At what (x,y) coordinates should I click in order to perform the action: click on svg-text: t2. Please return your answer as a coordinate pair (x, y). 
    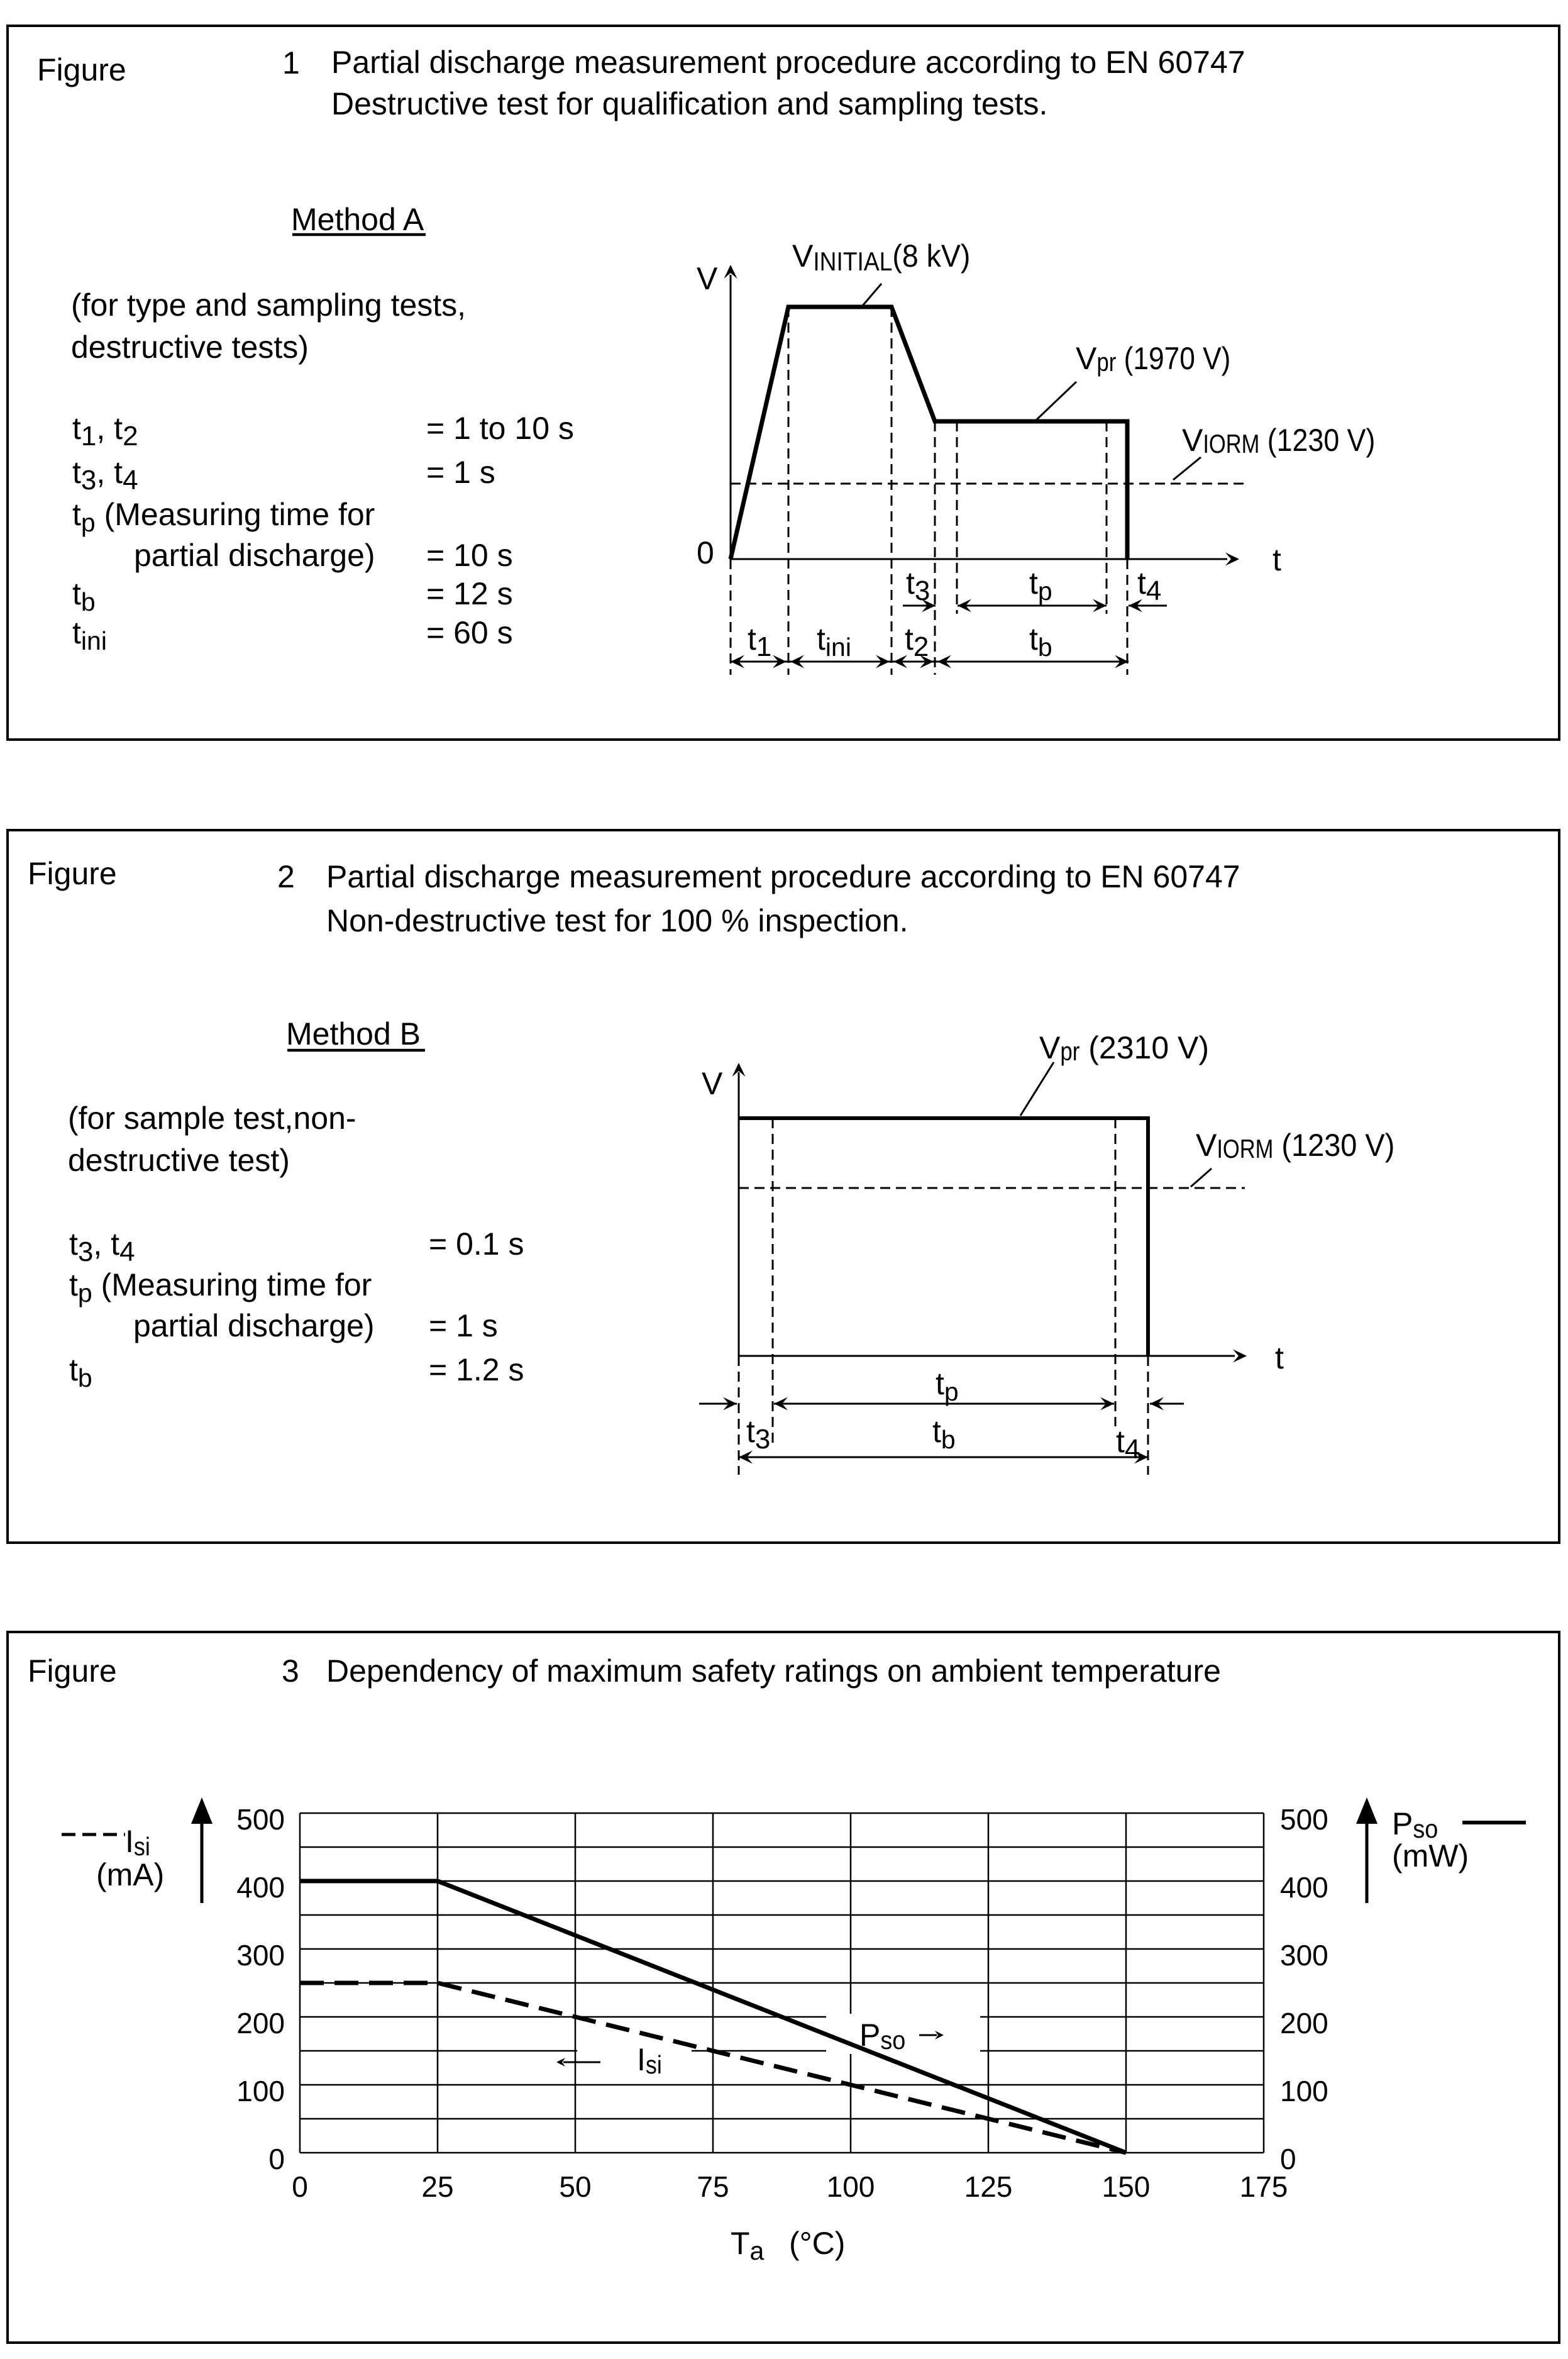
    Looking at the image, I should click on (917, 641).